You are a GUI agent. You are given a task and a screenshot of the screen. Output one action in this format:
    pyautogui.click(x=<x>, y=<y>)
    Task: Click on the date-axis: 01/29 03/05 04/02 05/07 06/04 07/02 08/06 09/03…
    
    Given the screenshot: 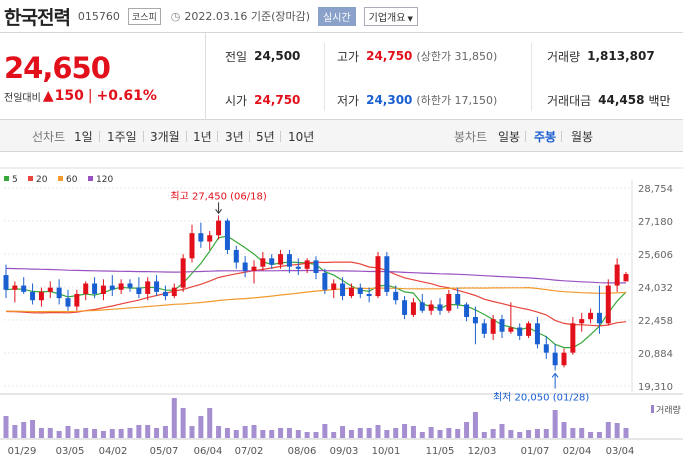 What is the action you would take?
    pyautogui.click(x=321, y=451)
    